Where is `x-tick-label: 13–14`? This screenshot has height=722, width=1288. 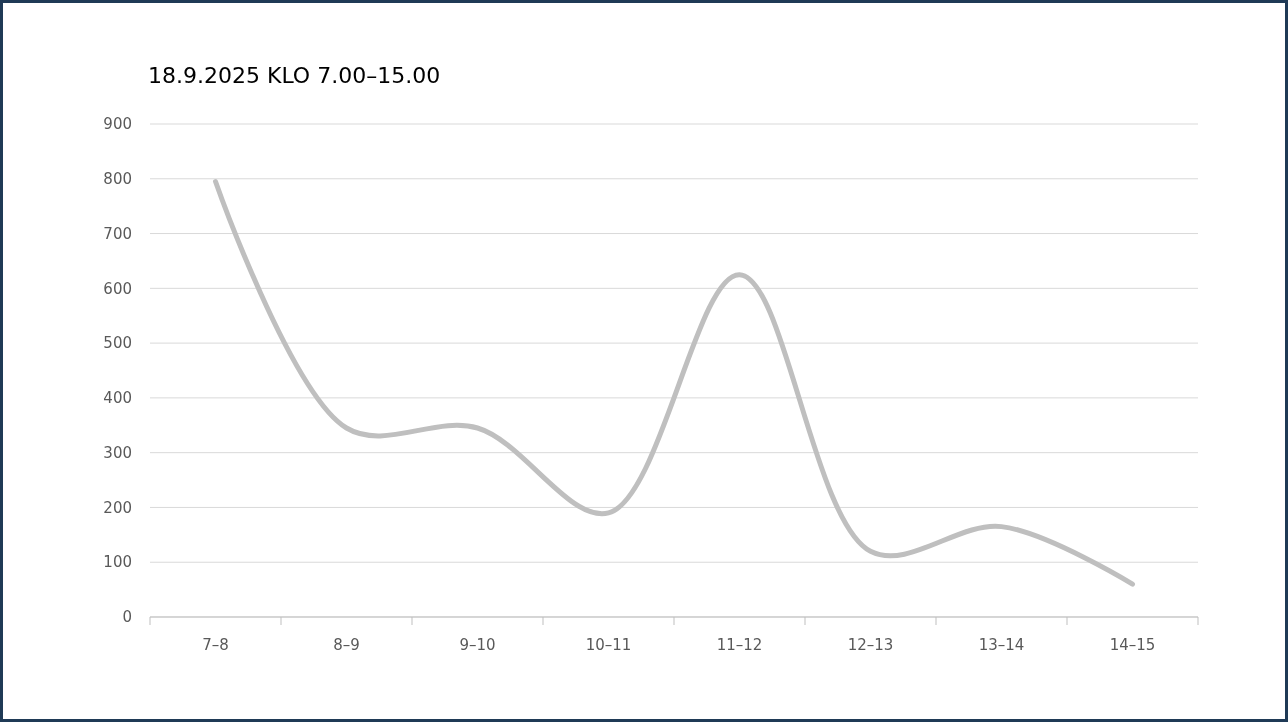 x-tick-label: 13–14 is located at coordinates (1001, 645).